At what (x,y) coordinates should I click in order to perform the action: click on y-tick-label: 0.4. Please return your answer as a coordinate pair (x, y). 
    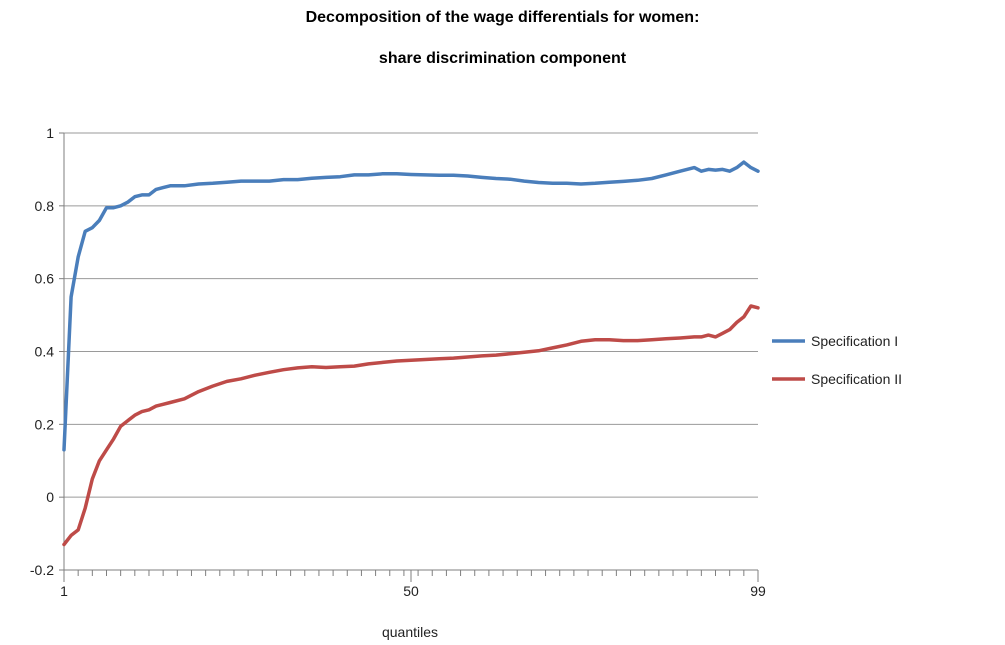
    Looking at the image, I should click on (45, 352).